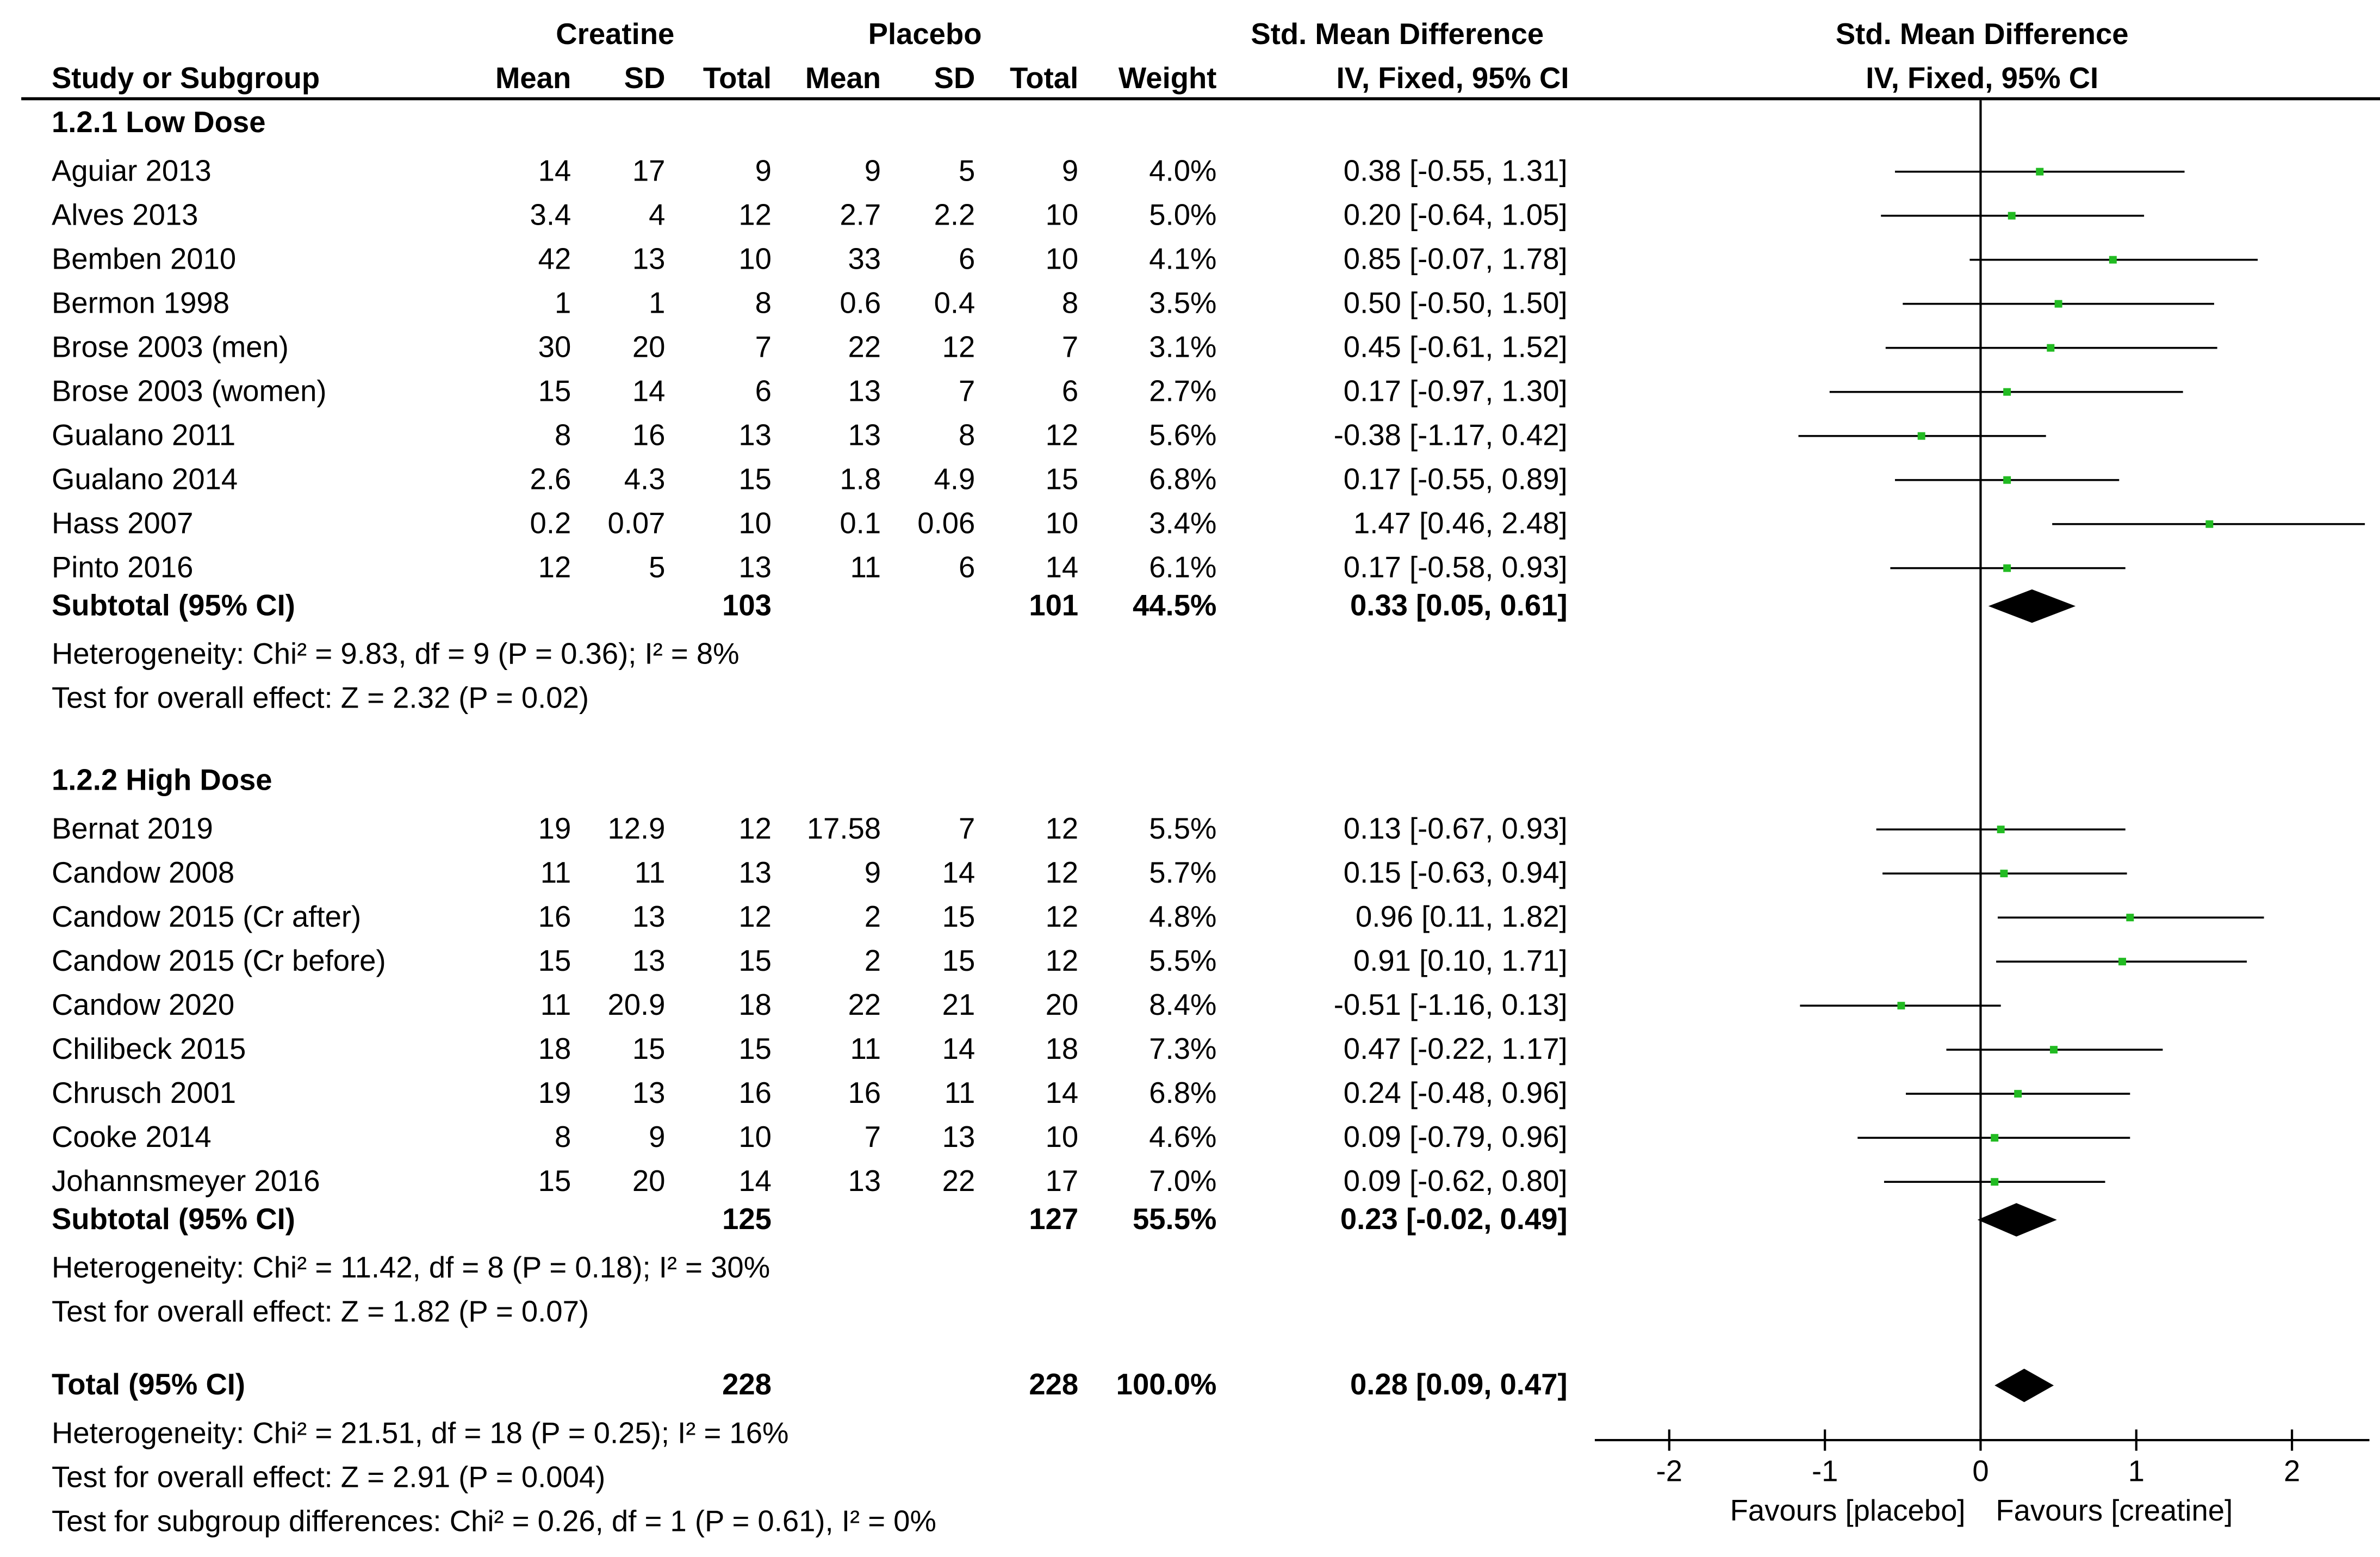 The image size is (2380, 1557). Describe the element at coordinates (550, 480) in the screenshot. I see `study-mean-creatine: 2.6` at that location.